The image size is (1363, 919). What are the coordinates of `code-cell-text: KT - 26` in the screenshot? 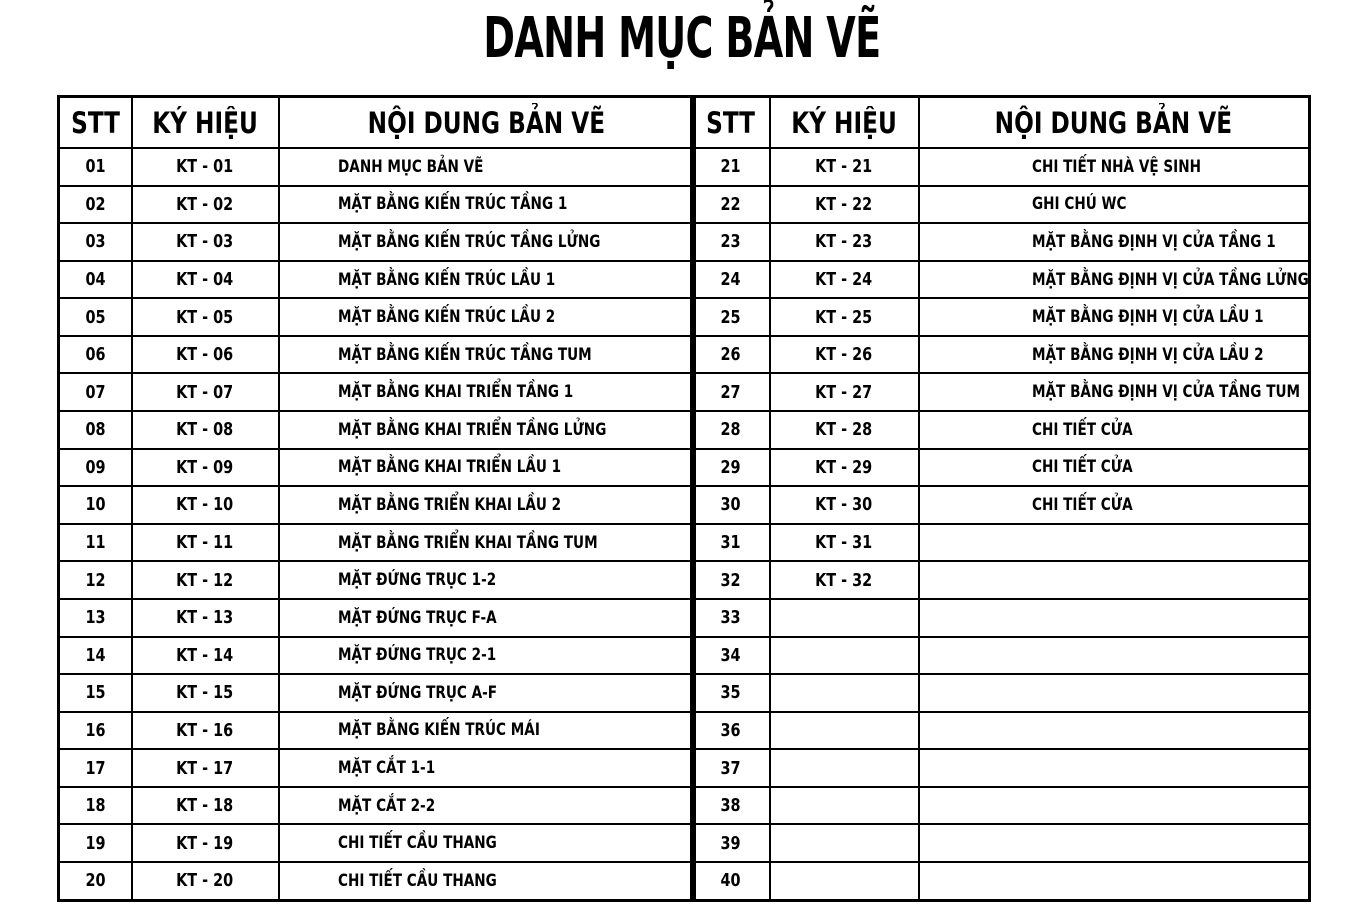 It's located at (844, 355).